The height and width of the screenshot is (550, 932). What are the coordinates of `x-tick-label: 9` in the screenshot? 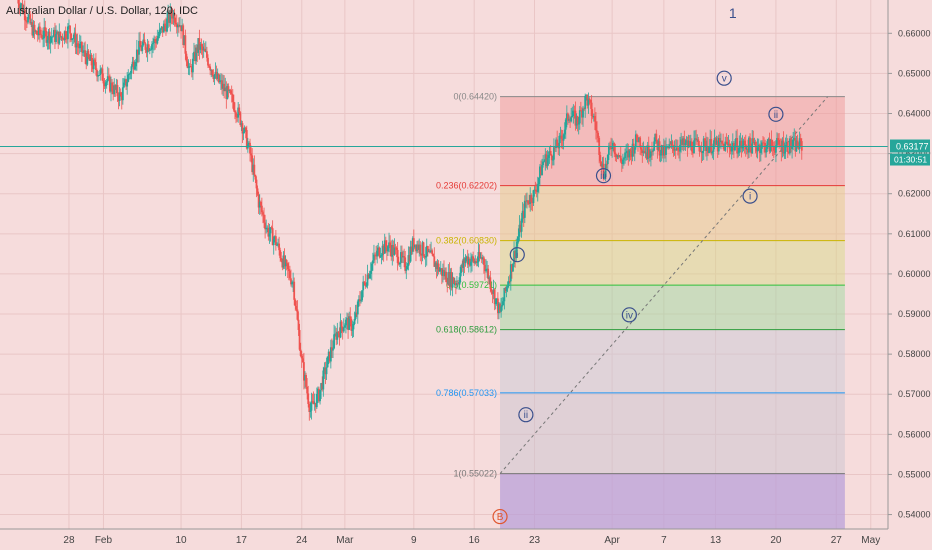 It's located at (414, 540).